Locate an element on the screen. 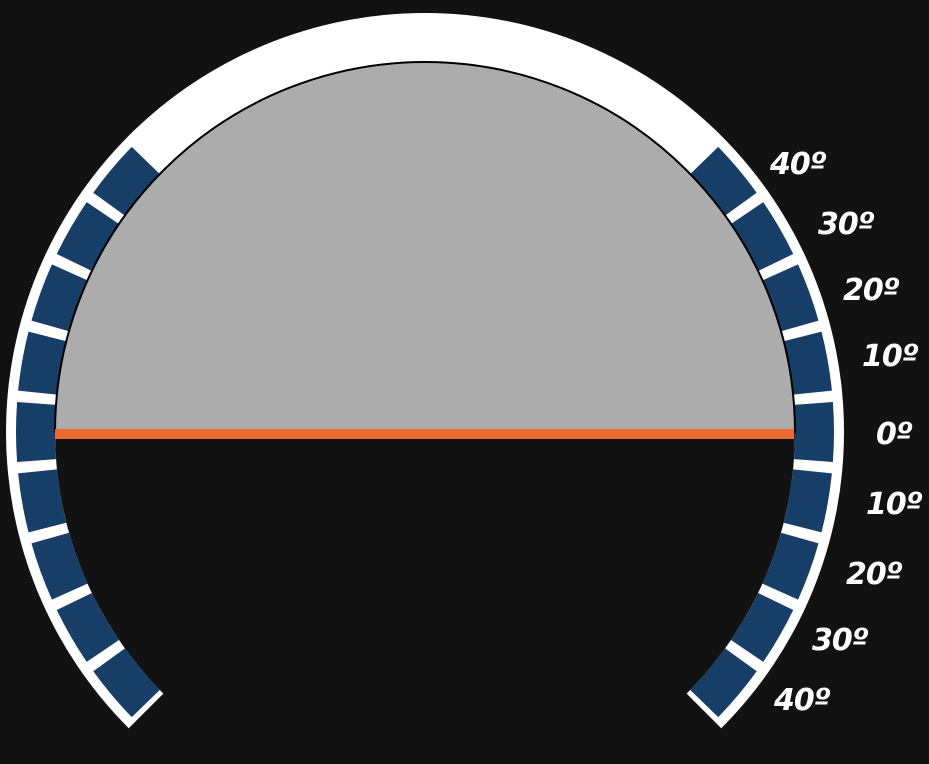  upper-label-20: 20º is located at coordinates (871, 290).